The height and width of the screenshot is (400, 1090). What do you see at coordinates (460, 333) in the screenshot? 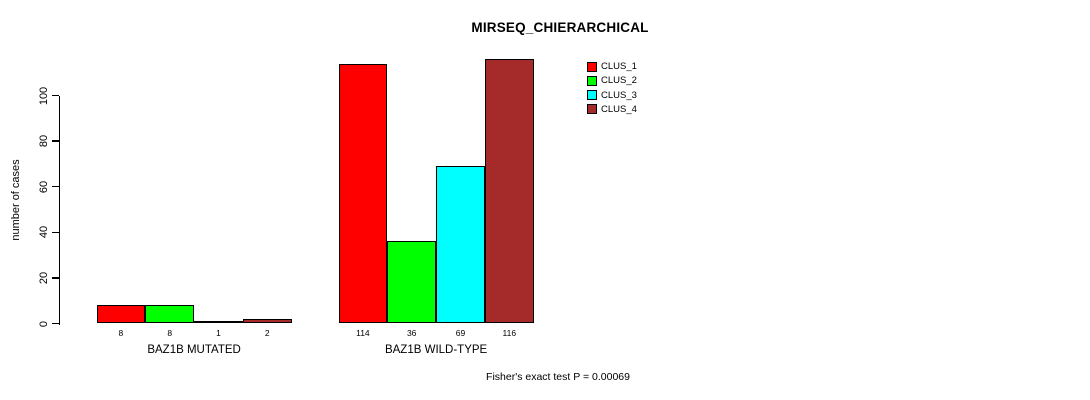
I see `bar-value-label: 69` at bounding box center [460, 333].